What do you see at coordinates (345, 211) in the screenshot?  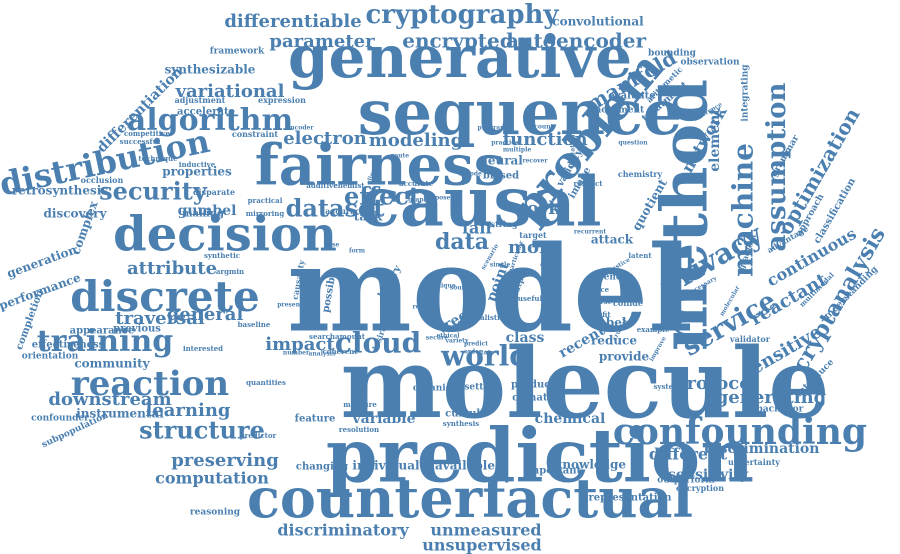 I see `word-accuracy: accuracy` at bounding box center [345, 211].